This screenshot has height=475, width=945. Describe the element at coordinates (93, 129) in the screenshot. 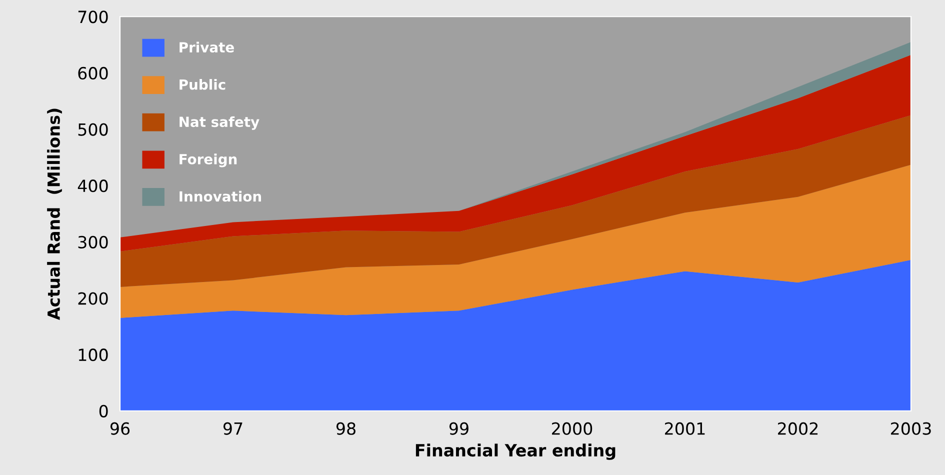

I see `y-tick-label: 500` at that location.